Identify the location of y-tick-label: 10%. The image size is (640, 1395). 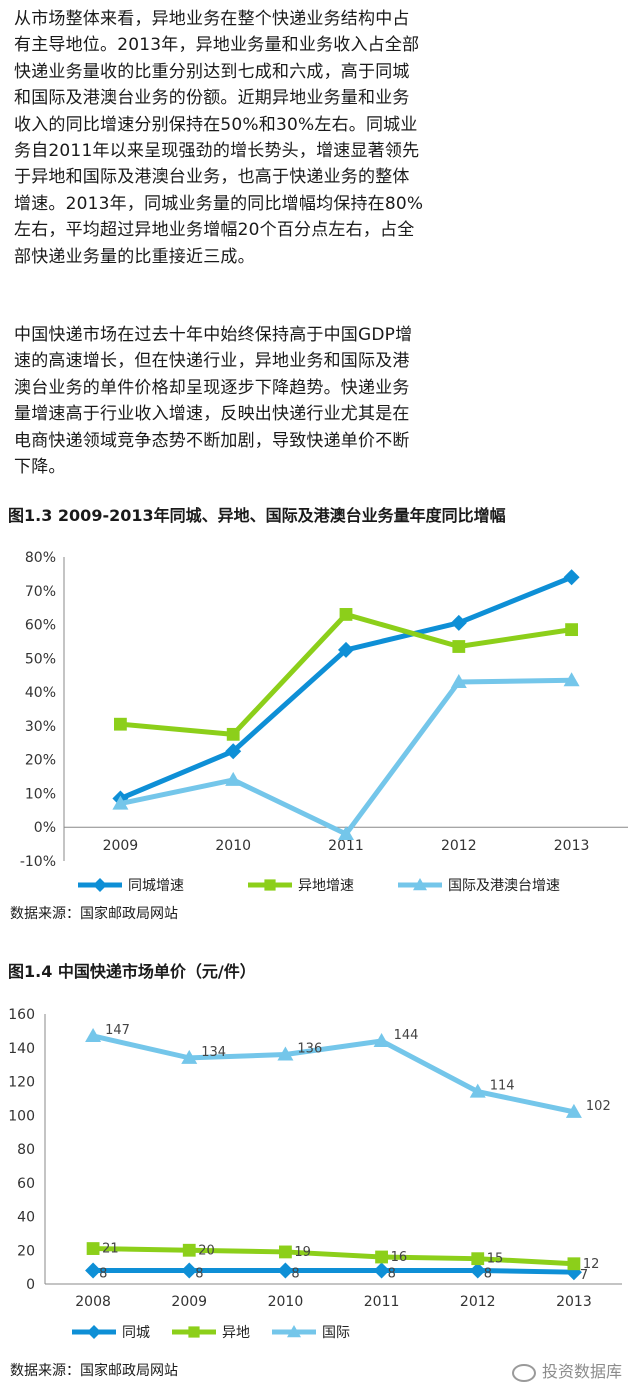
(40, 794).